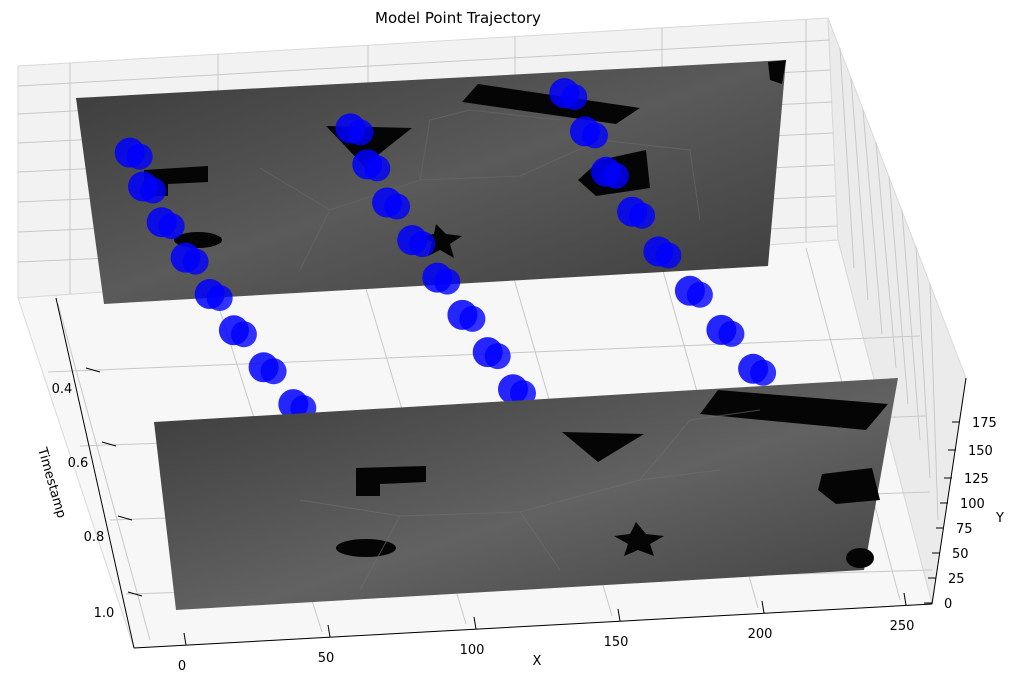 This screenshot has width=1014, height=689. What do you see at coordinates (999, 518) in the screenshot?
I see `y-axis-label: Y` at bounding box center [999, 518].